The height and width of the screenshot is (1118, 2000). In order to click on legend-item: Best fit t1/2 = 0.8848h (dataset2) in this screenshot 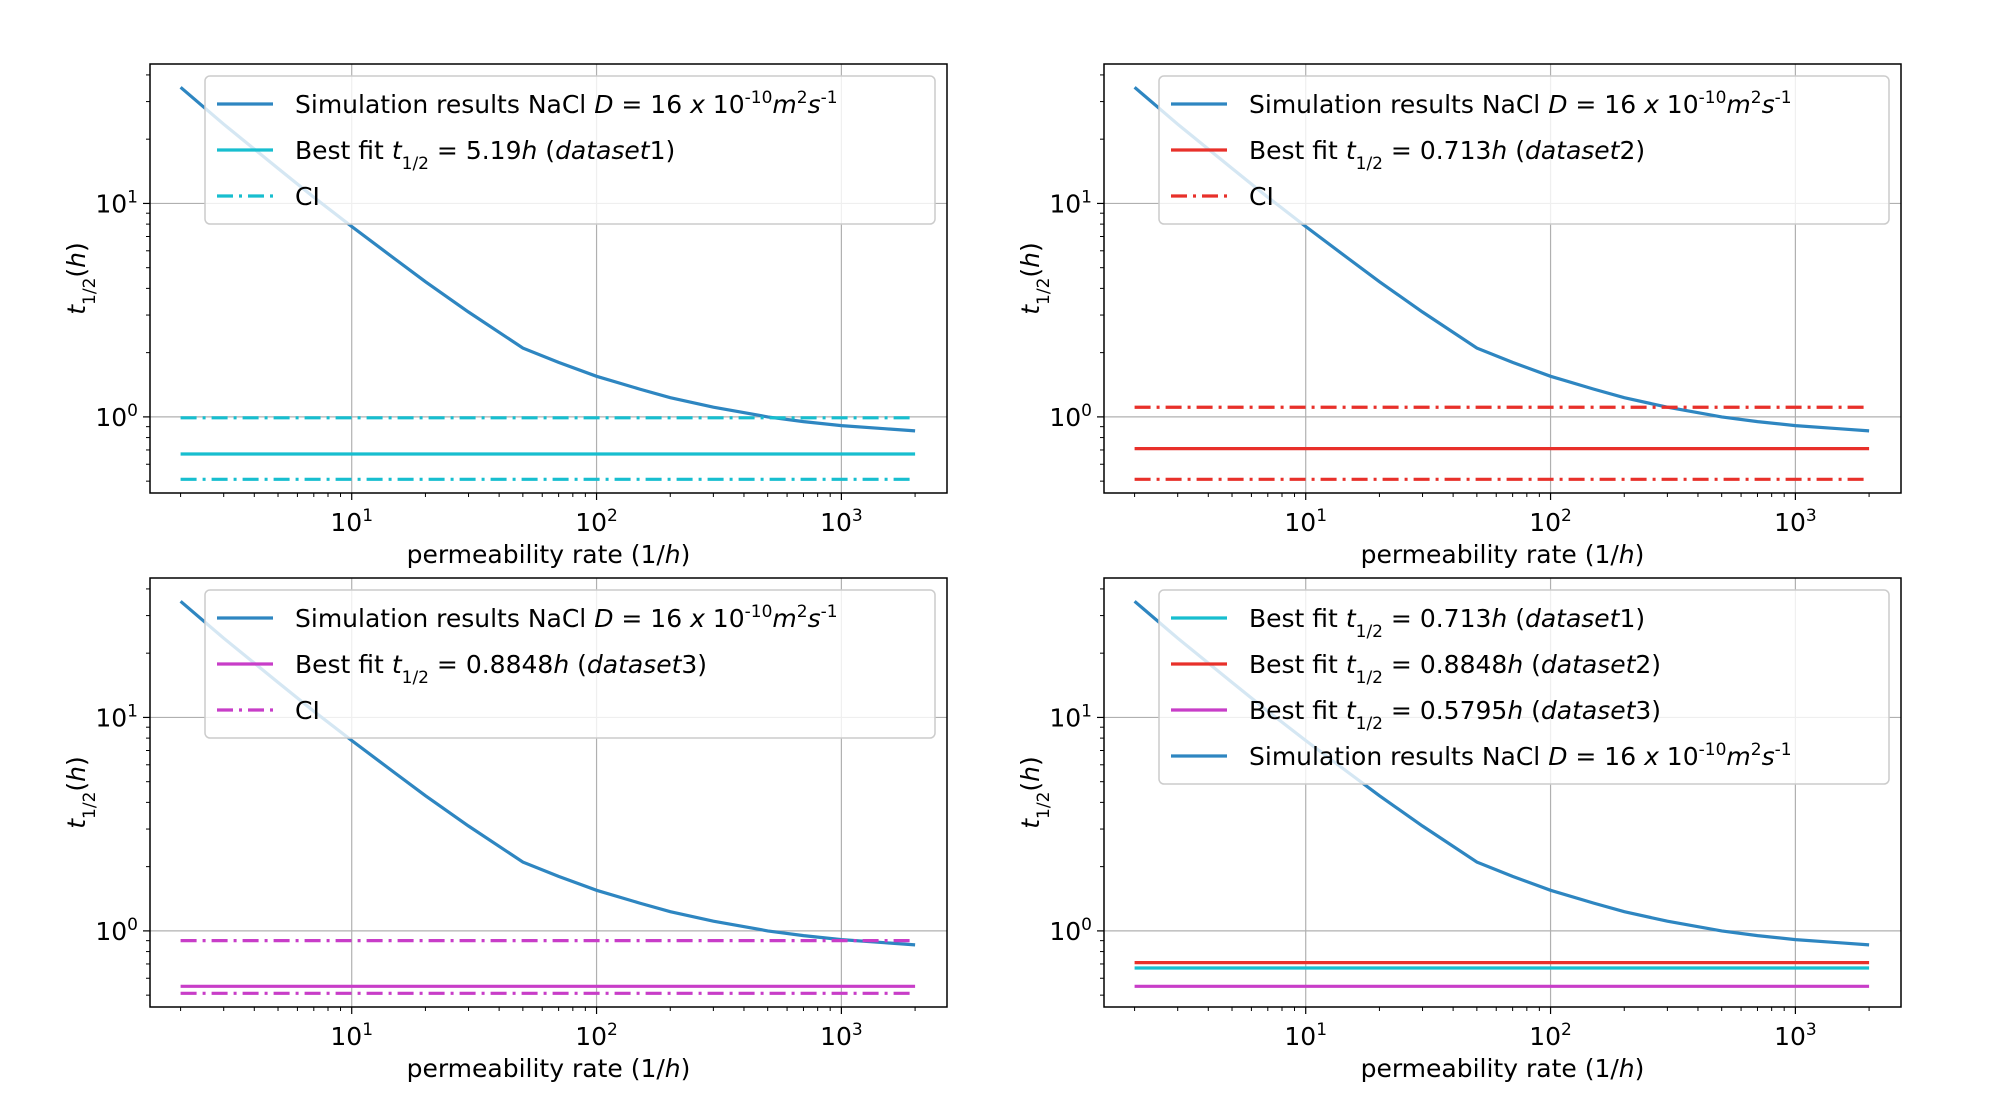, I will do `click(1416, 669)`.